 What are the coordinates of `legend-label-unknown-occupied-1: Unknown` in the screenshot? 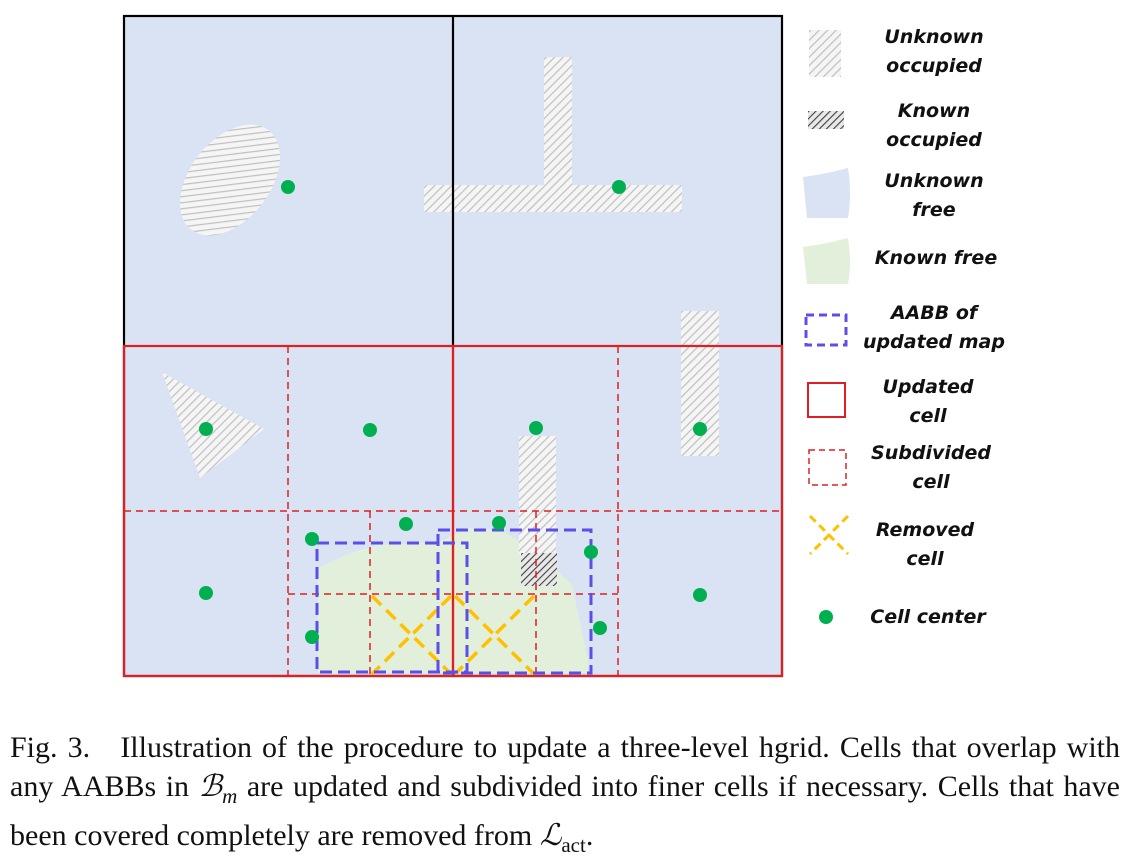 It's located at (933, 37).